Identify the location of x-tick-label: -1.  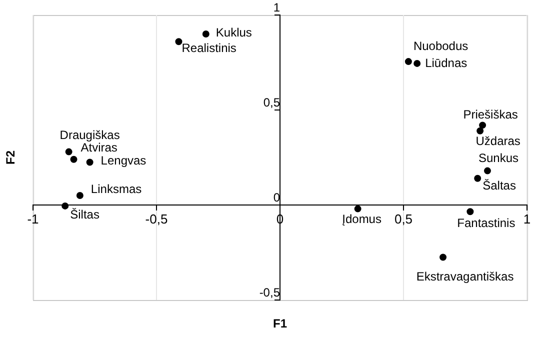
(33, 218).